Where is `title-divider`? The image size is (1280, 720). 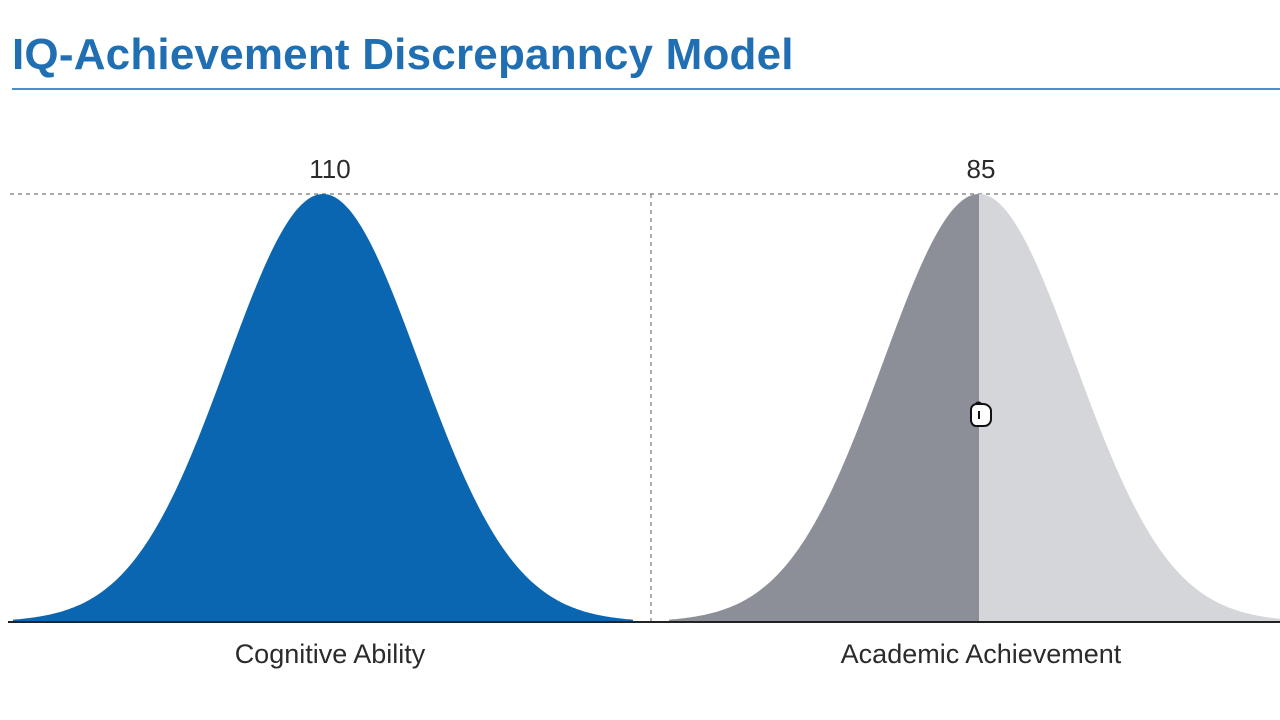
title-divider is located at coordinates (646, 89).